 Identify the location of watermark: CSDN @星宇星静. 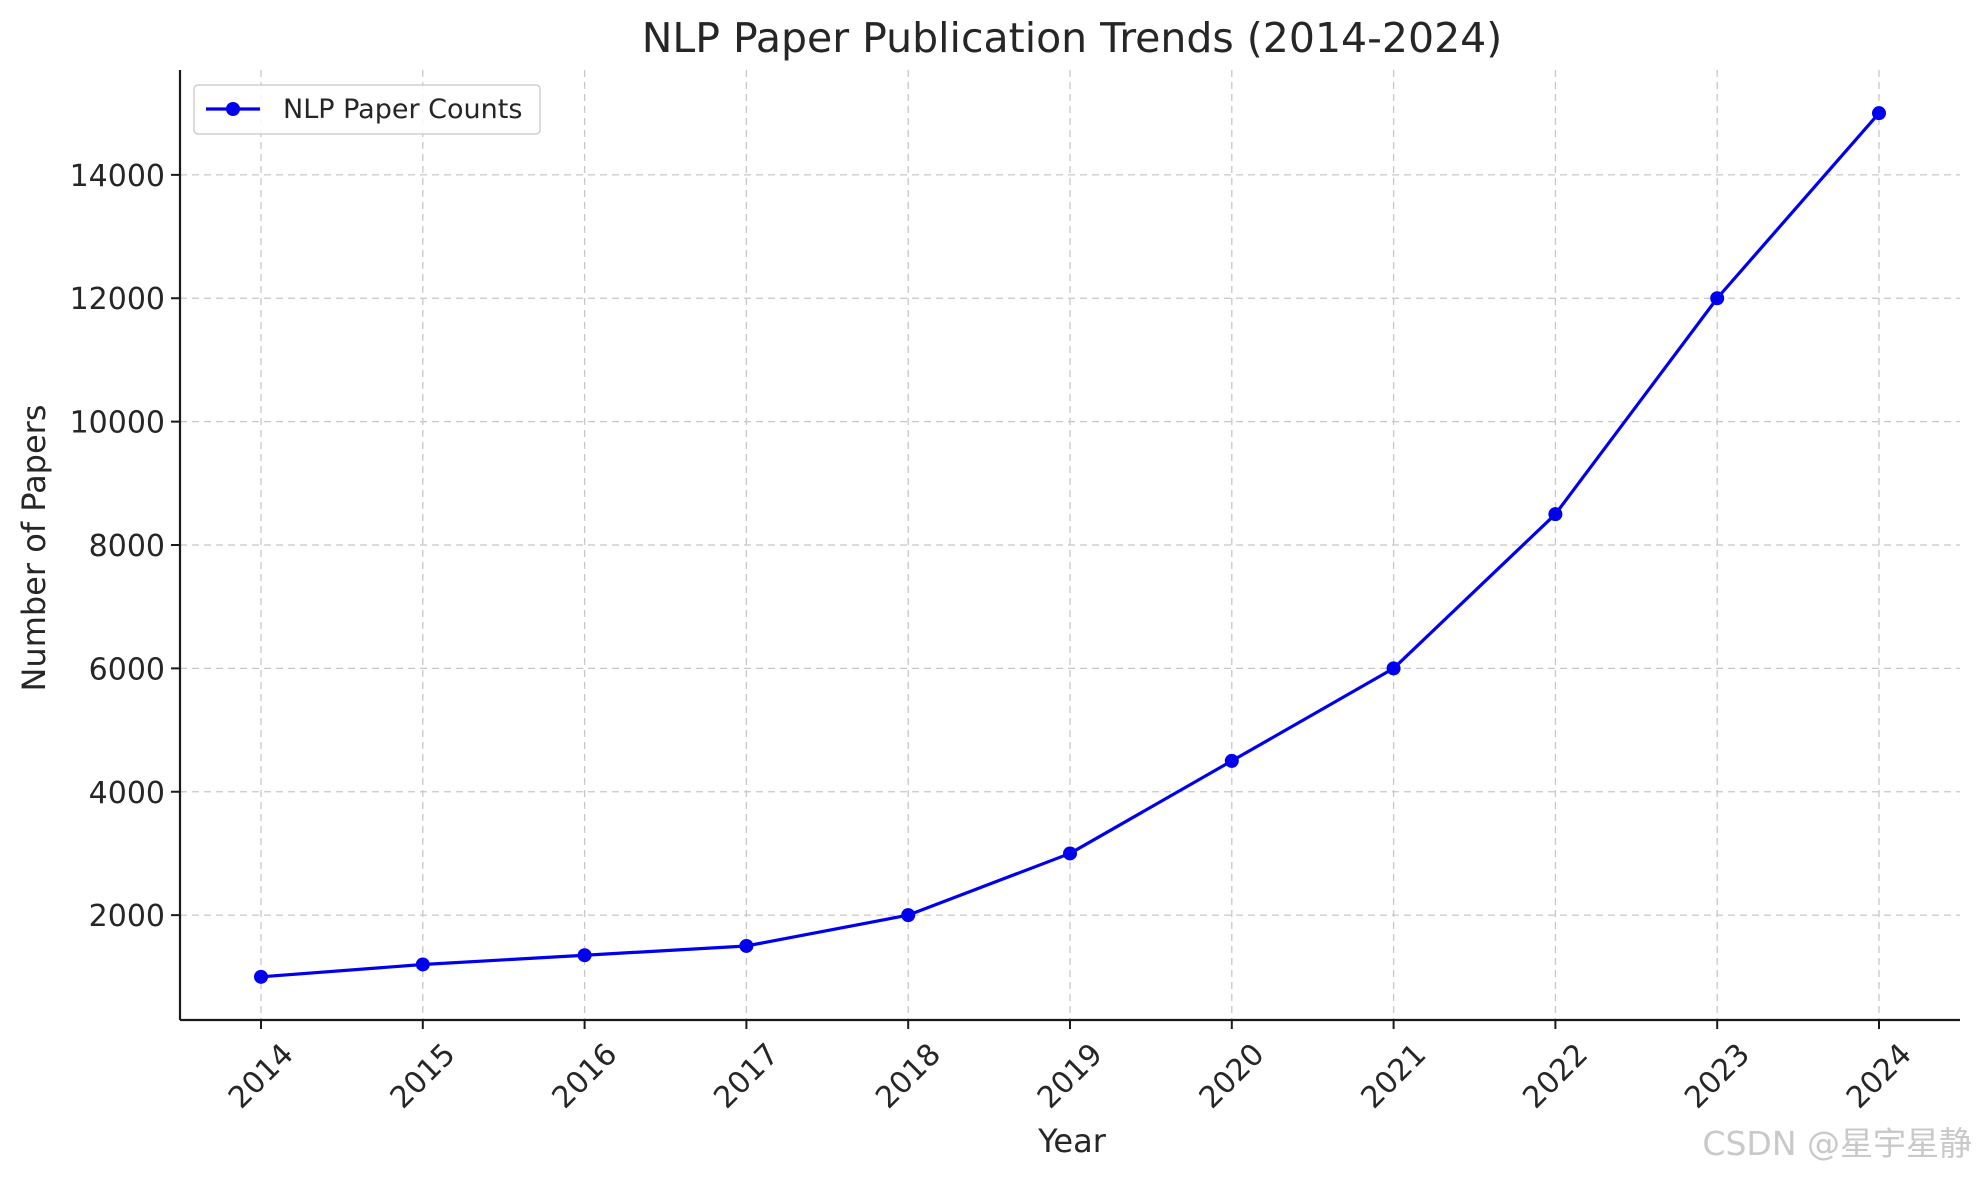
(1837, 1143).